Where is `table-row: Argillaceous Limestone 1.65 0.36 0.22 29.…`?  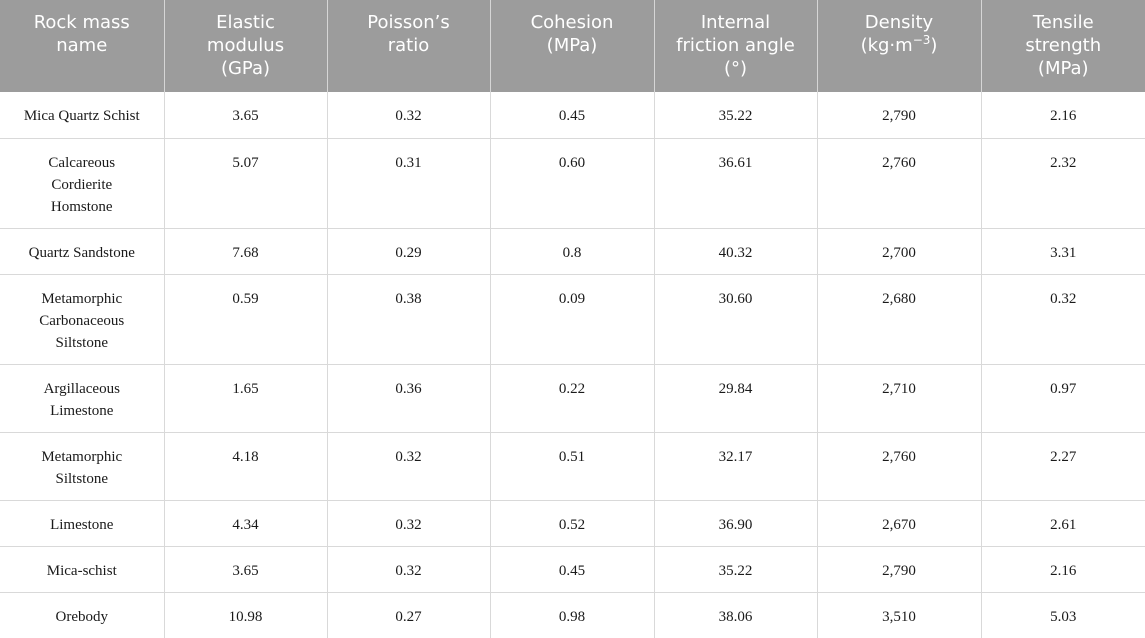
table-row: Argillaceous Limestone 1.65 0.36 0.22 29.… is located at coordinates (572, 397).